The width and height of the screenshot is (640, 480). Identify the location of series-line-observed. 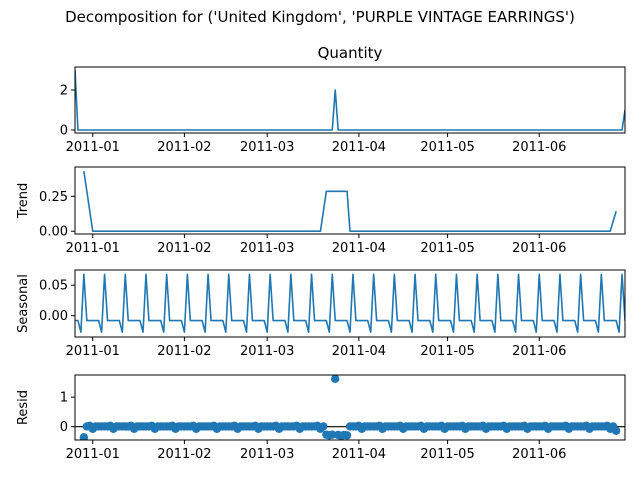
(350, 100).